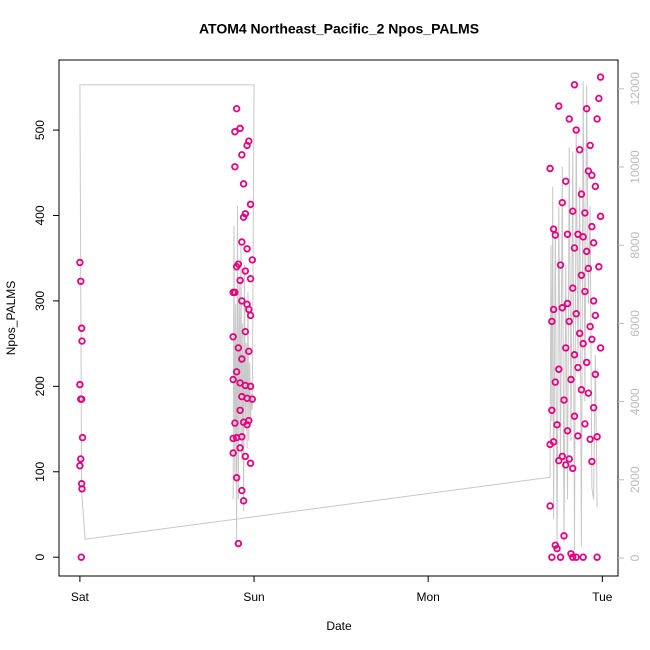  What do you see at coordinates (339, 626) in the screenshot?
I see `x-axis-label: Date` at bounding box center [339, 626].